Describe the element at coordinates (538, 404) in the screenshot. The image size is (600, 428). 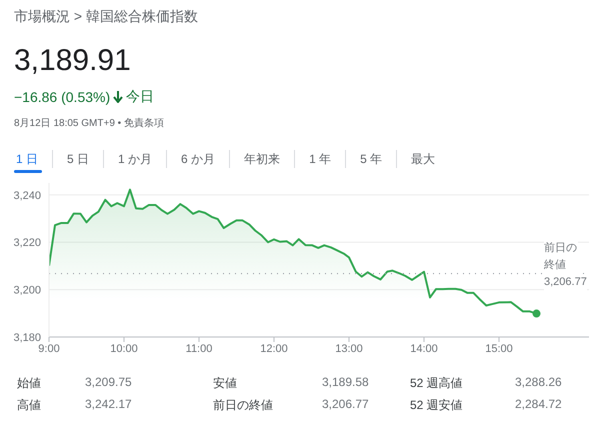
I see `text: 2,284.72` at that location.